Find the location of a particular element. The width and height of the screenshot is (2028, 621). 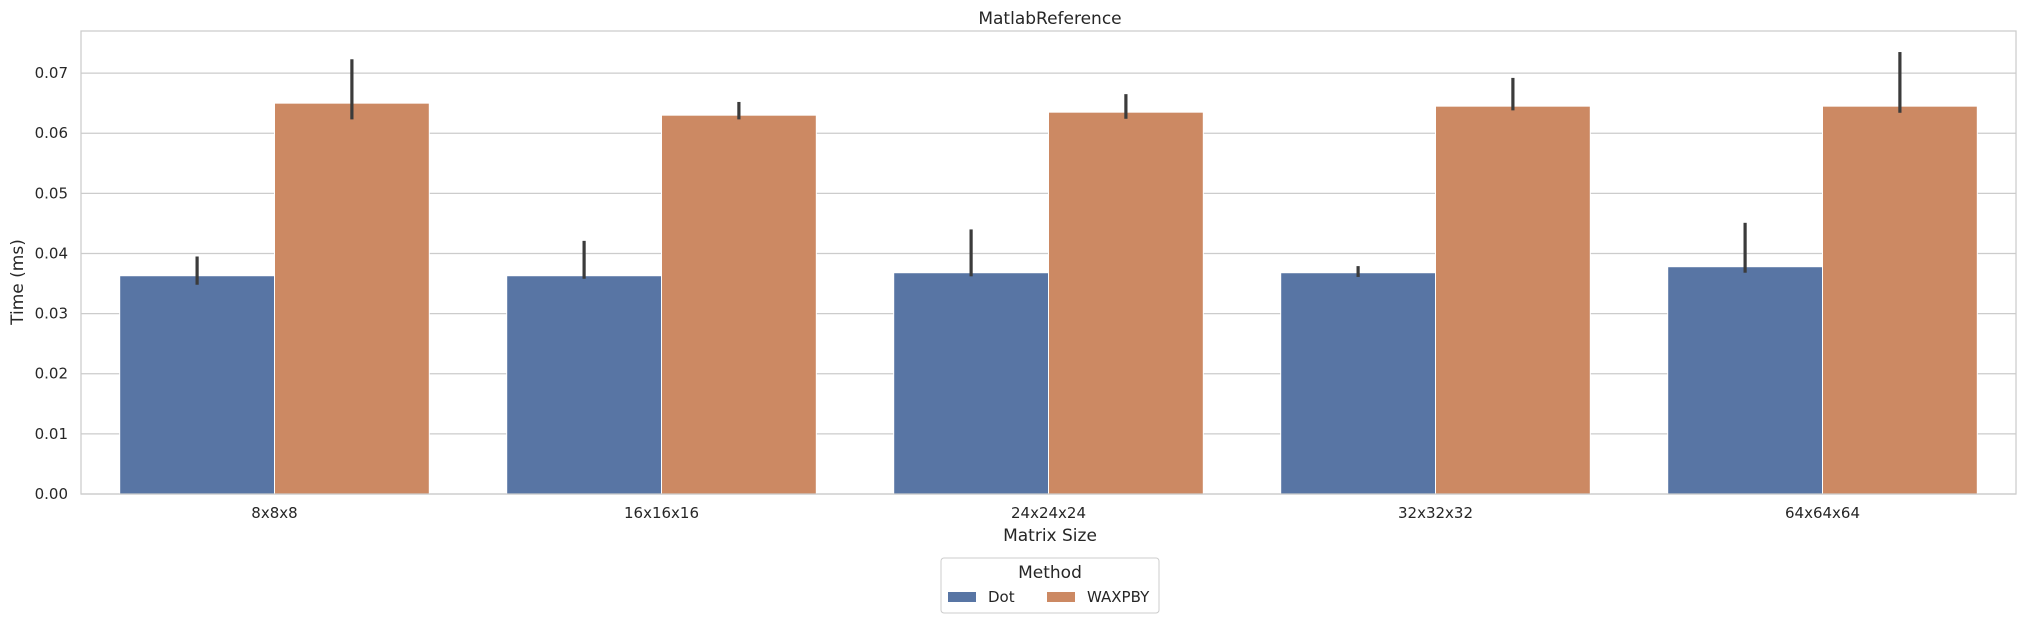

bar-dot-8x8x8 is located at coordinates (197, 385).